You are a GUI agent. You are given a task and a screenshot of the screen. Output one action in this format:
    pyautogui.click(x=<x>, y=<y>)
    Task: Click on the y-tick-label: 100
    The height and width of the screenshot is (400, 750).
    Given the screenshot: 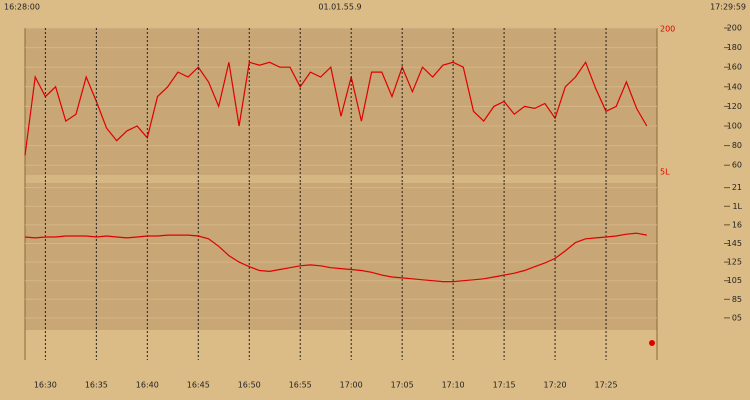 What is the action you would take?
    pyautogui.click(x=734, y=126)
    